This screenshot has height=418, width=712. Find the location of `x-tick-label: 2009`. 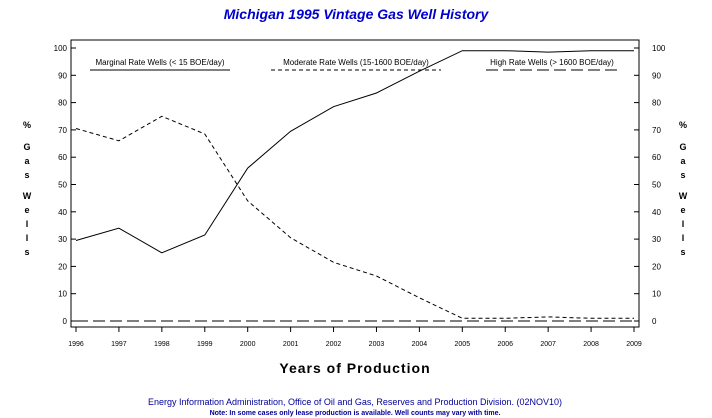

x-tick-label: 2009 is located at coordinates (634, 344).